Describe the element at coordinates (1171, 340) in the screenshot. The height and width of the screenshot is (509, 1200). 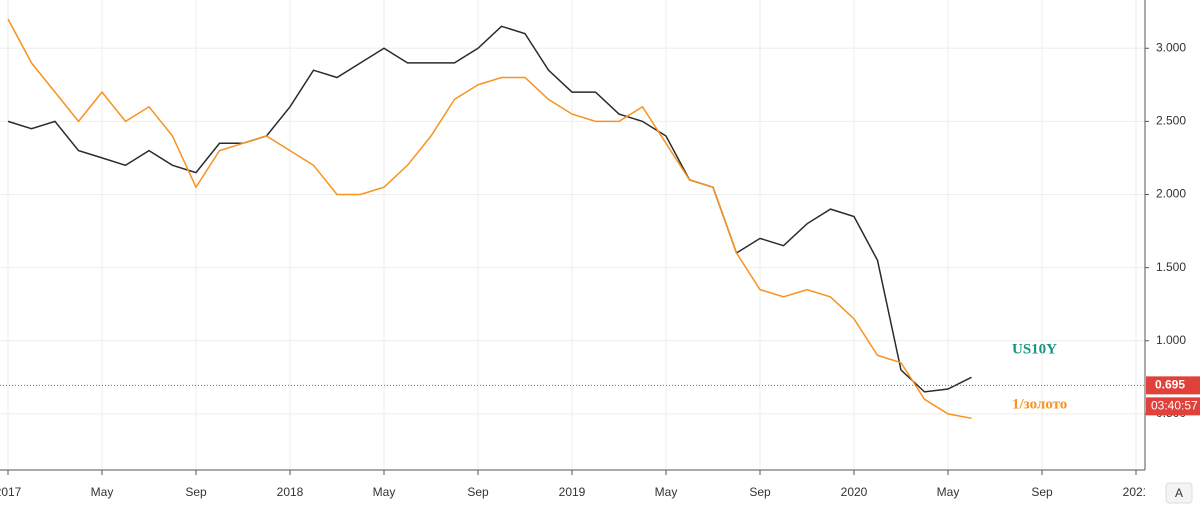
I see `y-tick-label: 1.000` at that location.